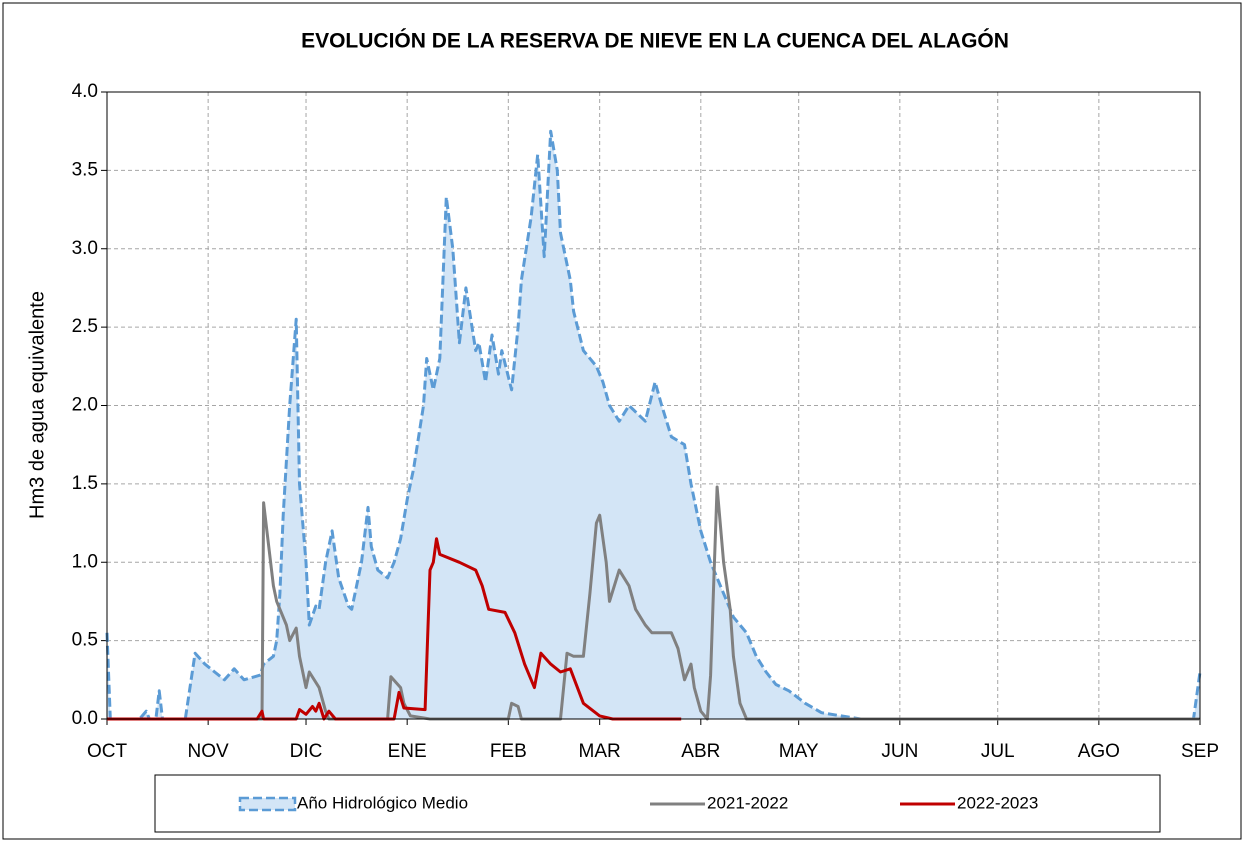  Describe the element at coordinates (85, 640) in the screenshot. I see `y-tick-label: 0.5` at that location.